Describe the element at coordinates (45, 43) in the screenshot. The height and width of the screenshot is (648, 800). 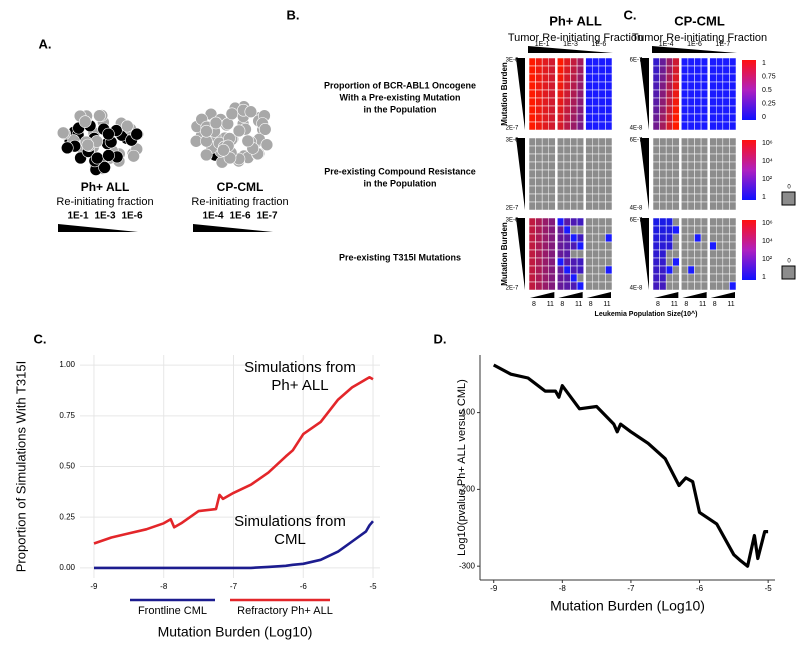
I see `panel-label: A.` at that location.